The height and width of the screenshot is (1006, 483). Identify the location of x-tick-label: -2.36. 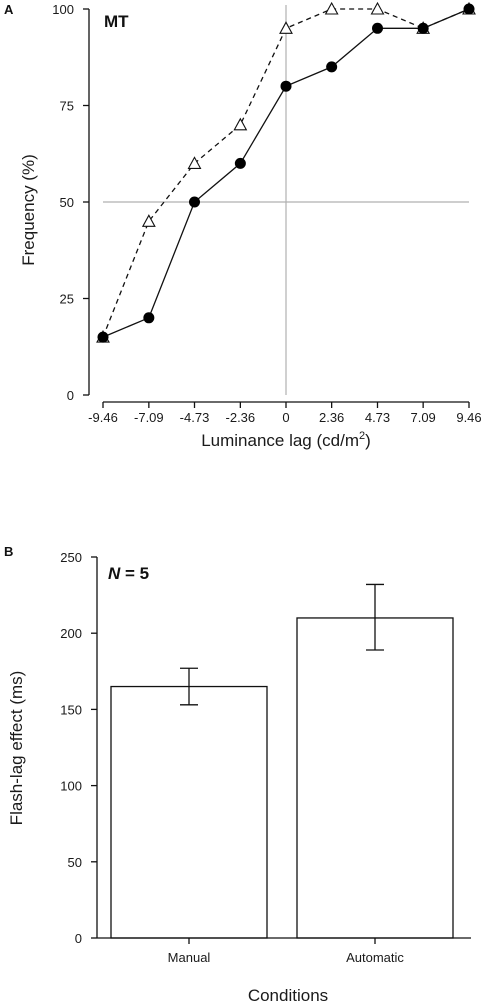
(241, 417).